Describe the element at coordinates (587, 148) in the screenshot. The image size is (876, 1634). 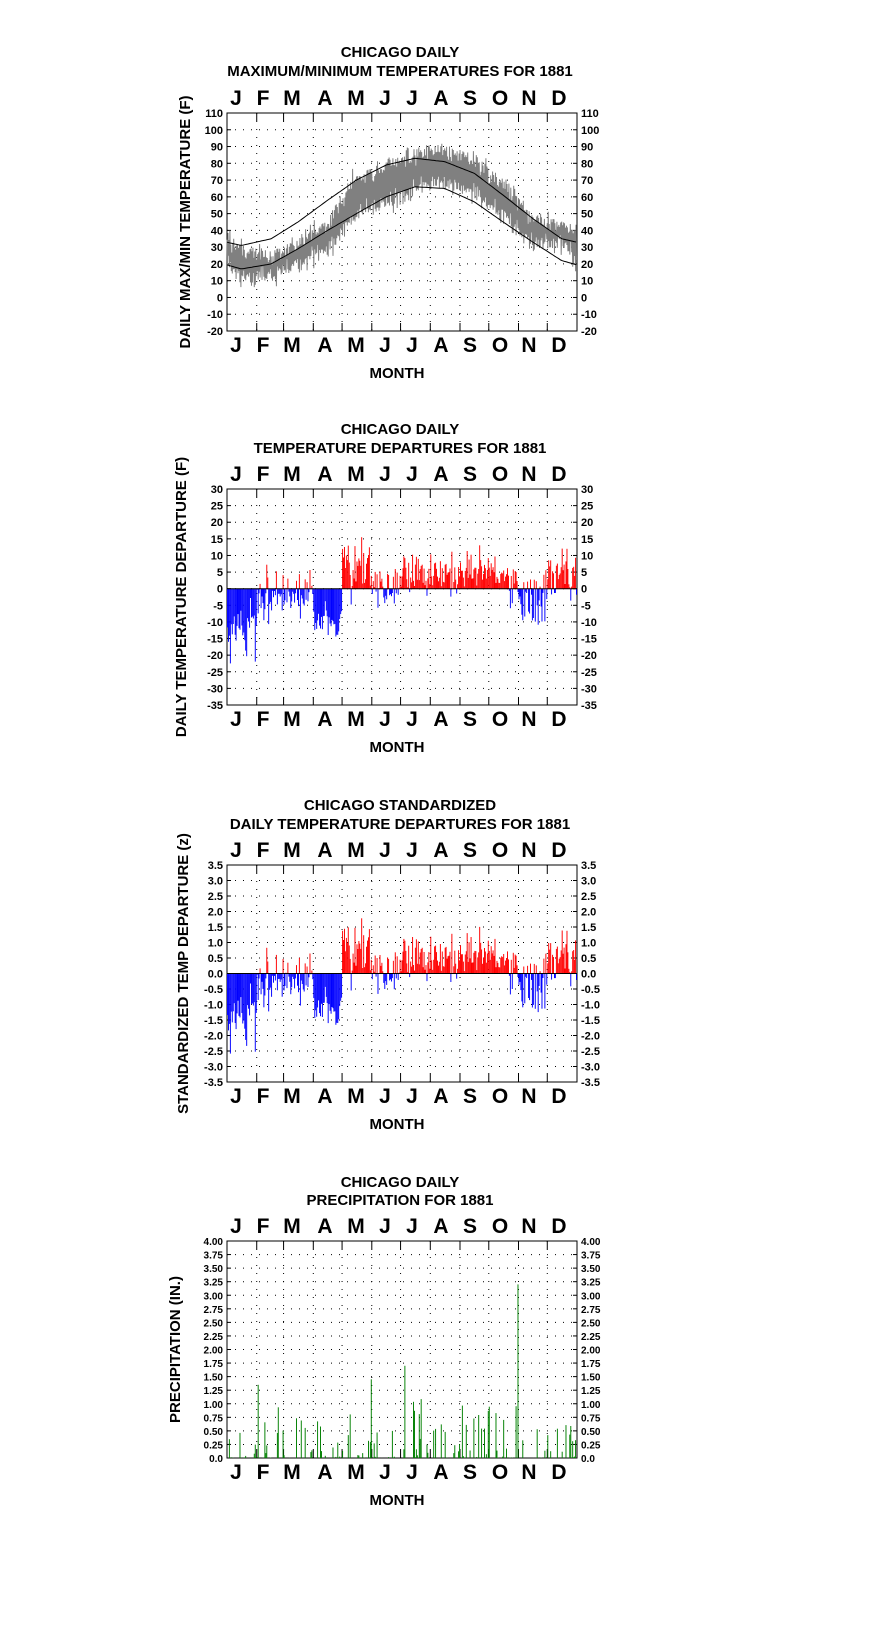
I see `y-tick-label-right: 90` at that location.